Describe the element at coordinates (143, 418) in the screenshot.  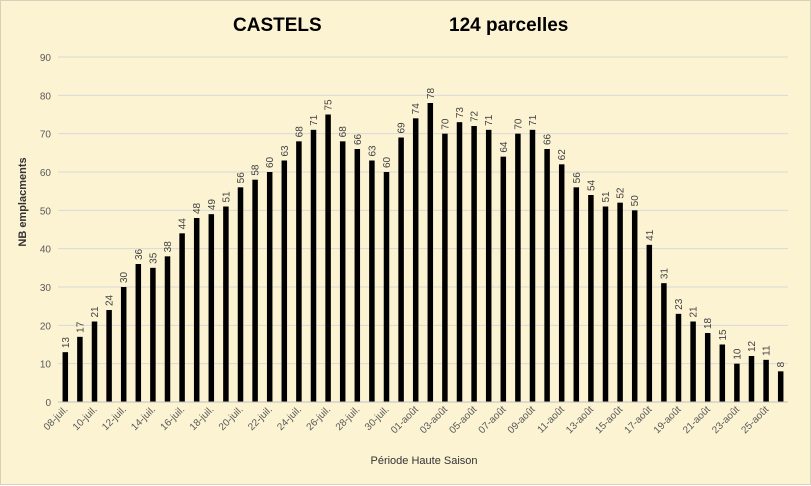
I see `x-tick-label: 14-juil.` at that location.